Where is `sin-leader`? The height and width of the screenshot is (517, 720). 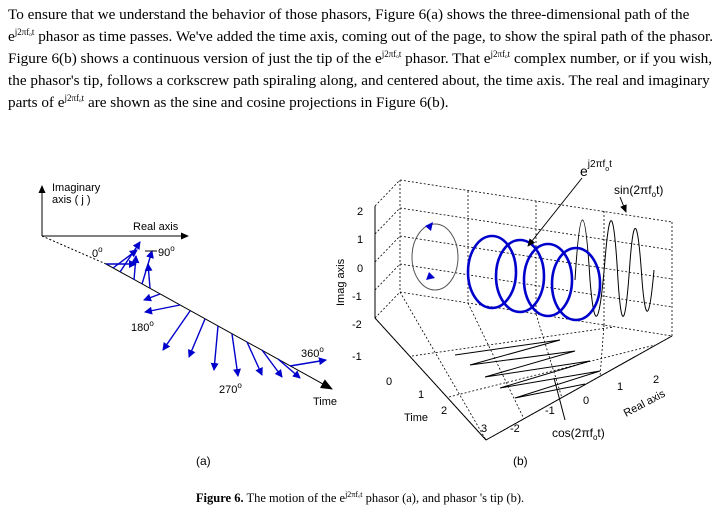
sin-leader is located at coordinates (623, 204).